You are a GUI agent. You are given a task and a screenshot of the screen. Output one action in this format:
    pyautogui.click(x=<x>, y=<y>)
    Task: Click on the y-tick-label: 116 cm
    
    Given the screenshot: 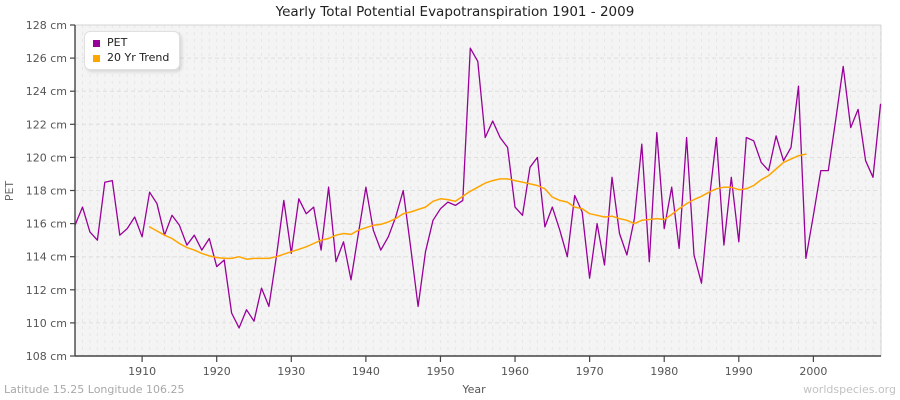 What is the action you would take?
    pyautogui.click(x=46, y=224)
    